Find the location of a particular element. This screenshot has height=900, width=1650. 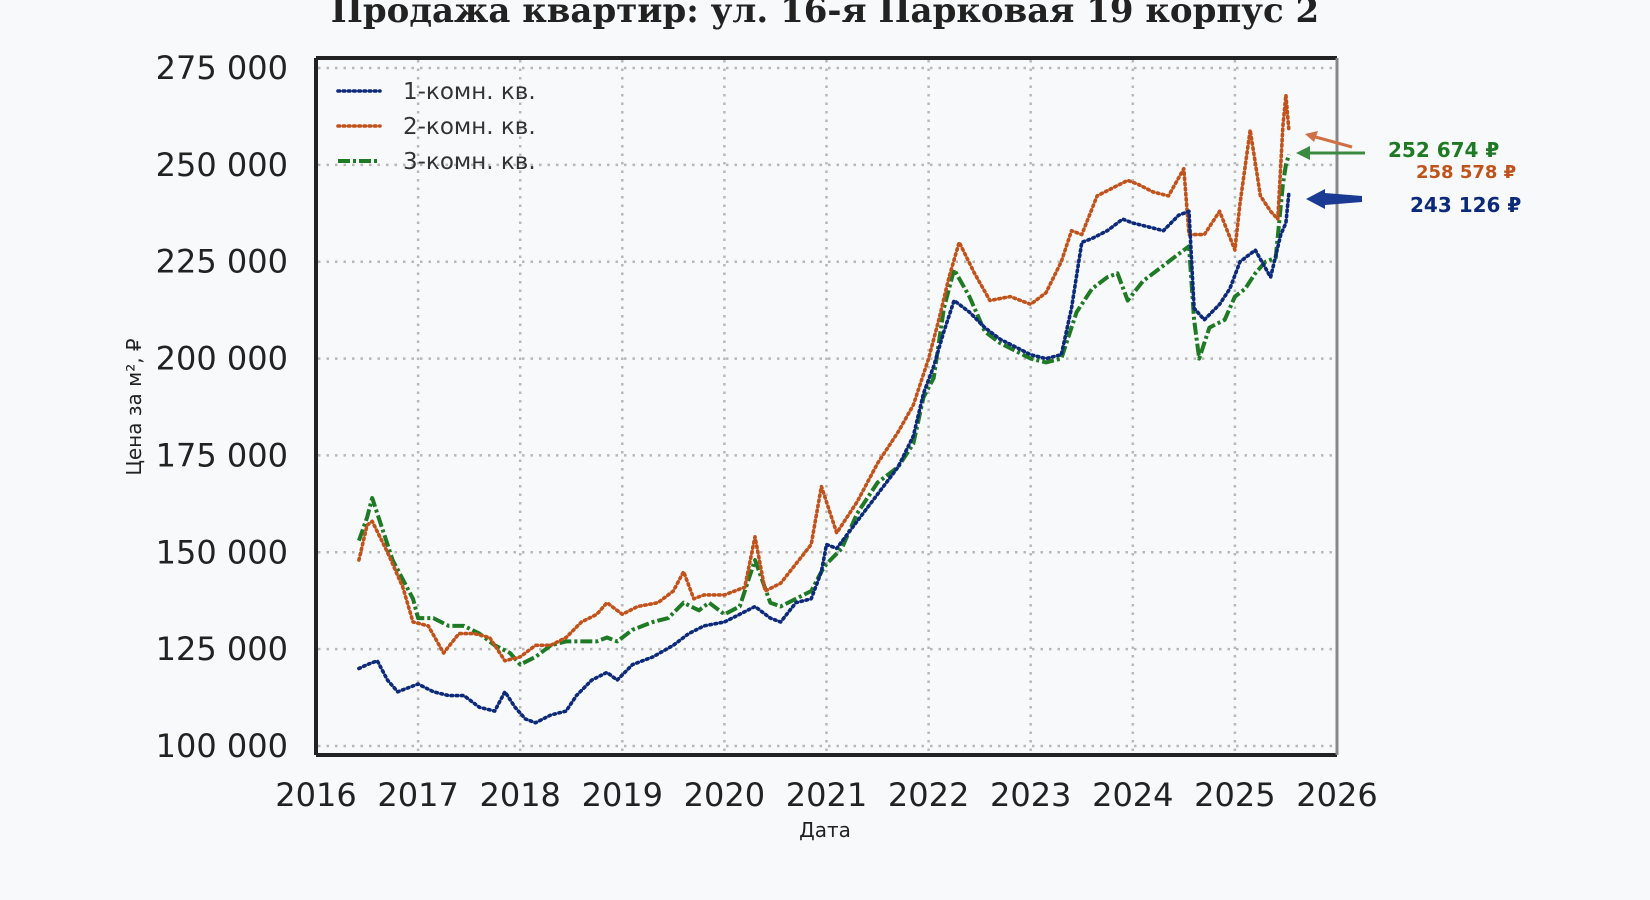

arrow-head-2room-icon is located at coordinates (1311, 136).